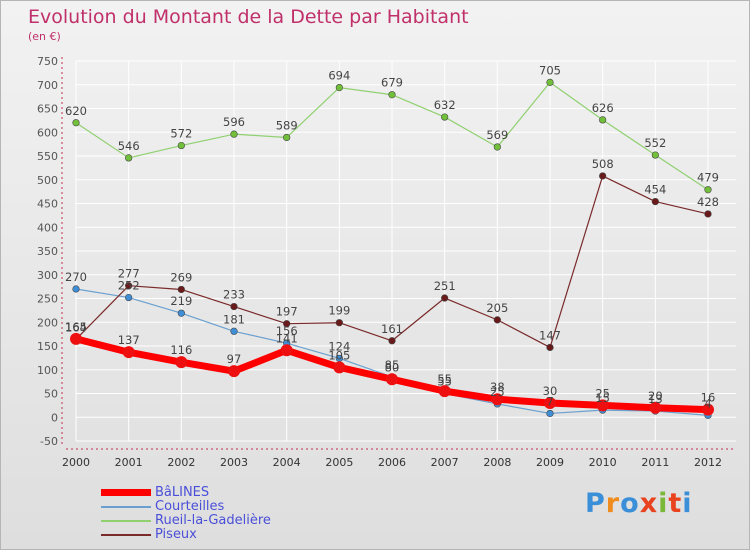 This screenshot has height=550, width=750. Describe the element at coordinates (339, 346) in the screenshot. I see `data-label-courteilles: 124` at that location.